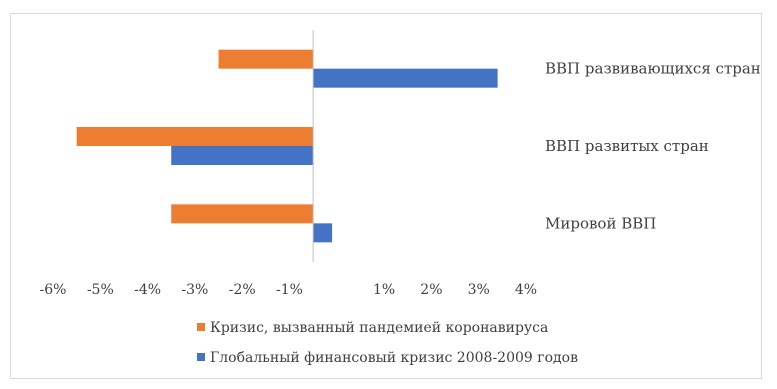 The height and width of the screenshot is (389, 777). I want to click on x-tick-label-4: -2%, so click(242, 290).